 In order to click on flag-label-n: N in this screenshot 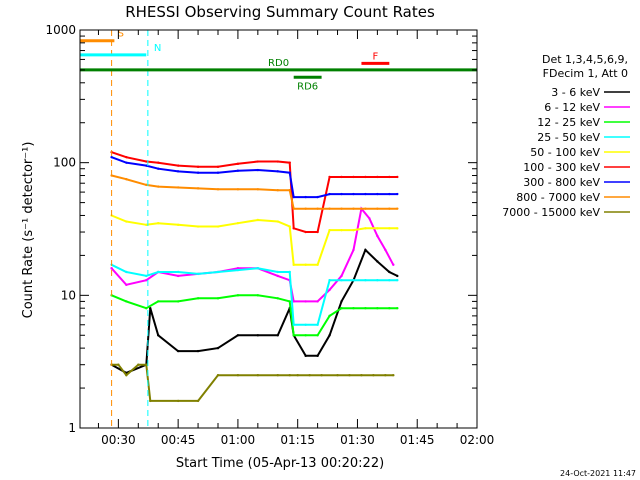, I will do `click(157, 48)`.